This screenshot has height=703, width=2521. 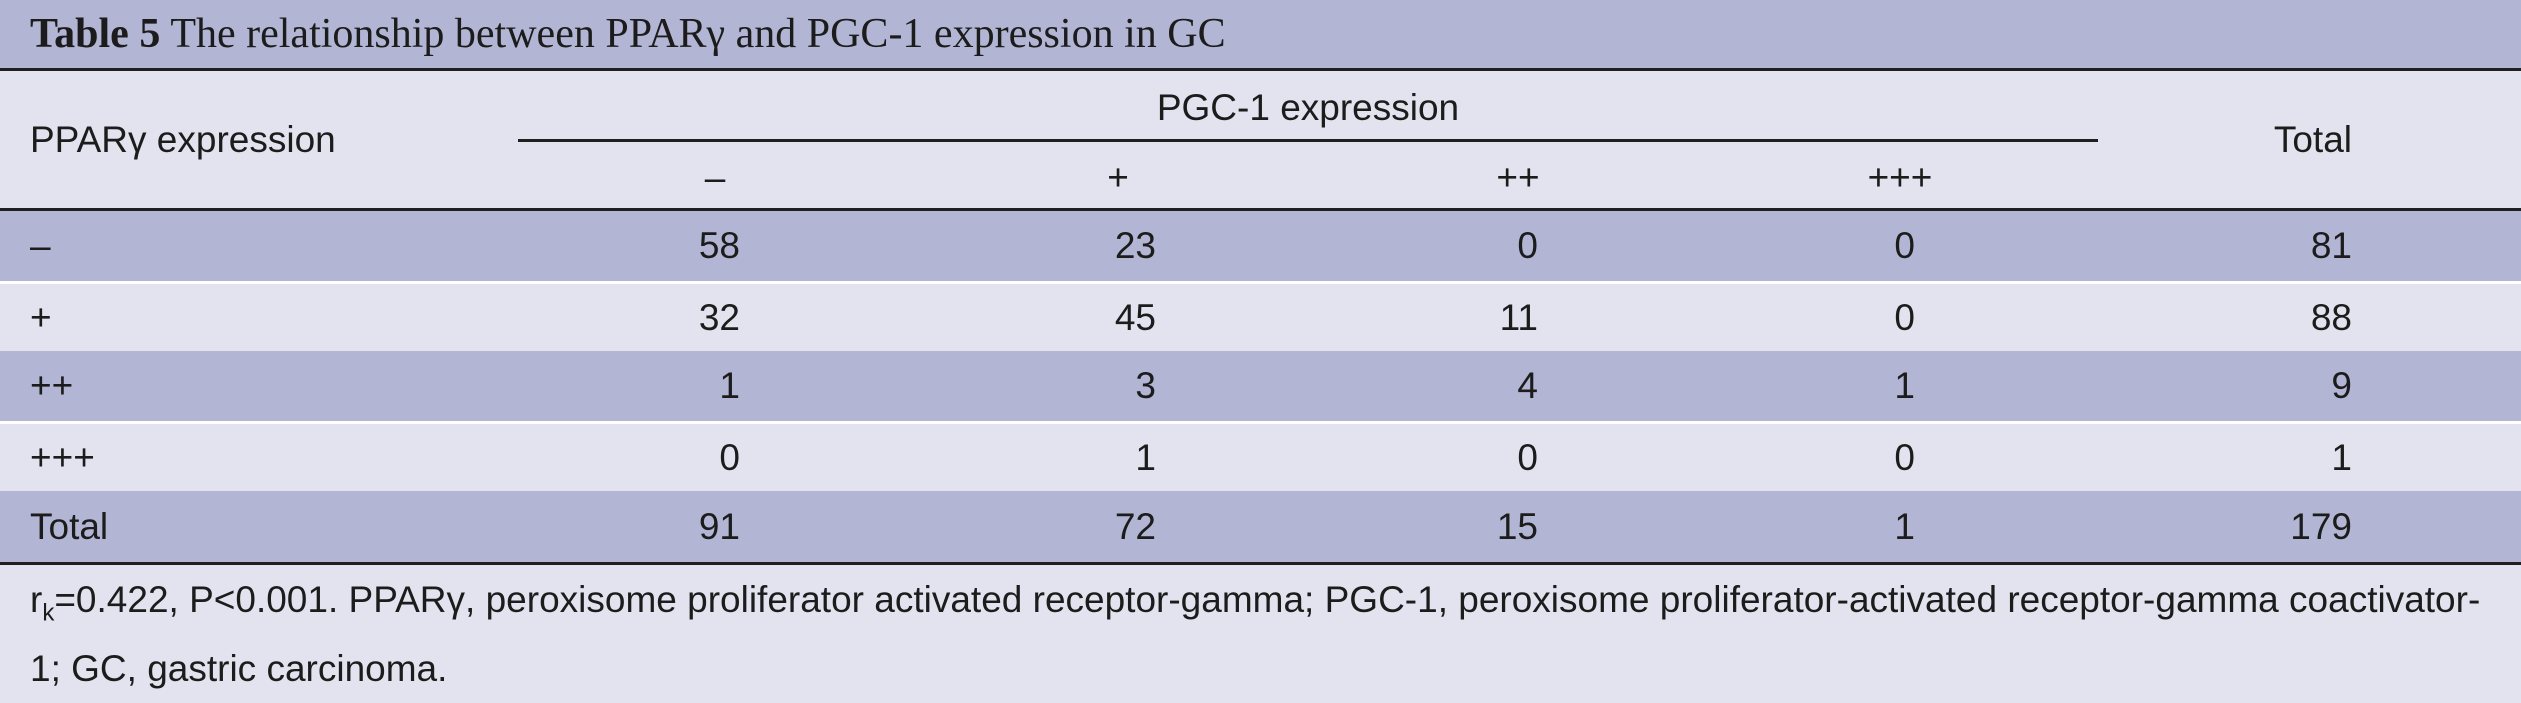 I want to click on header-top-rule, so click(x=1260, y=69).